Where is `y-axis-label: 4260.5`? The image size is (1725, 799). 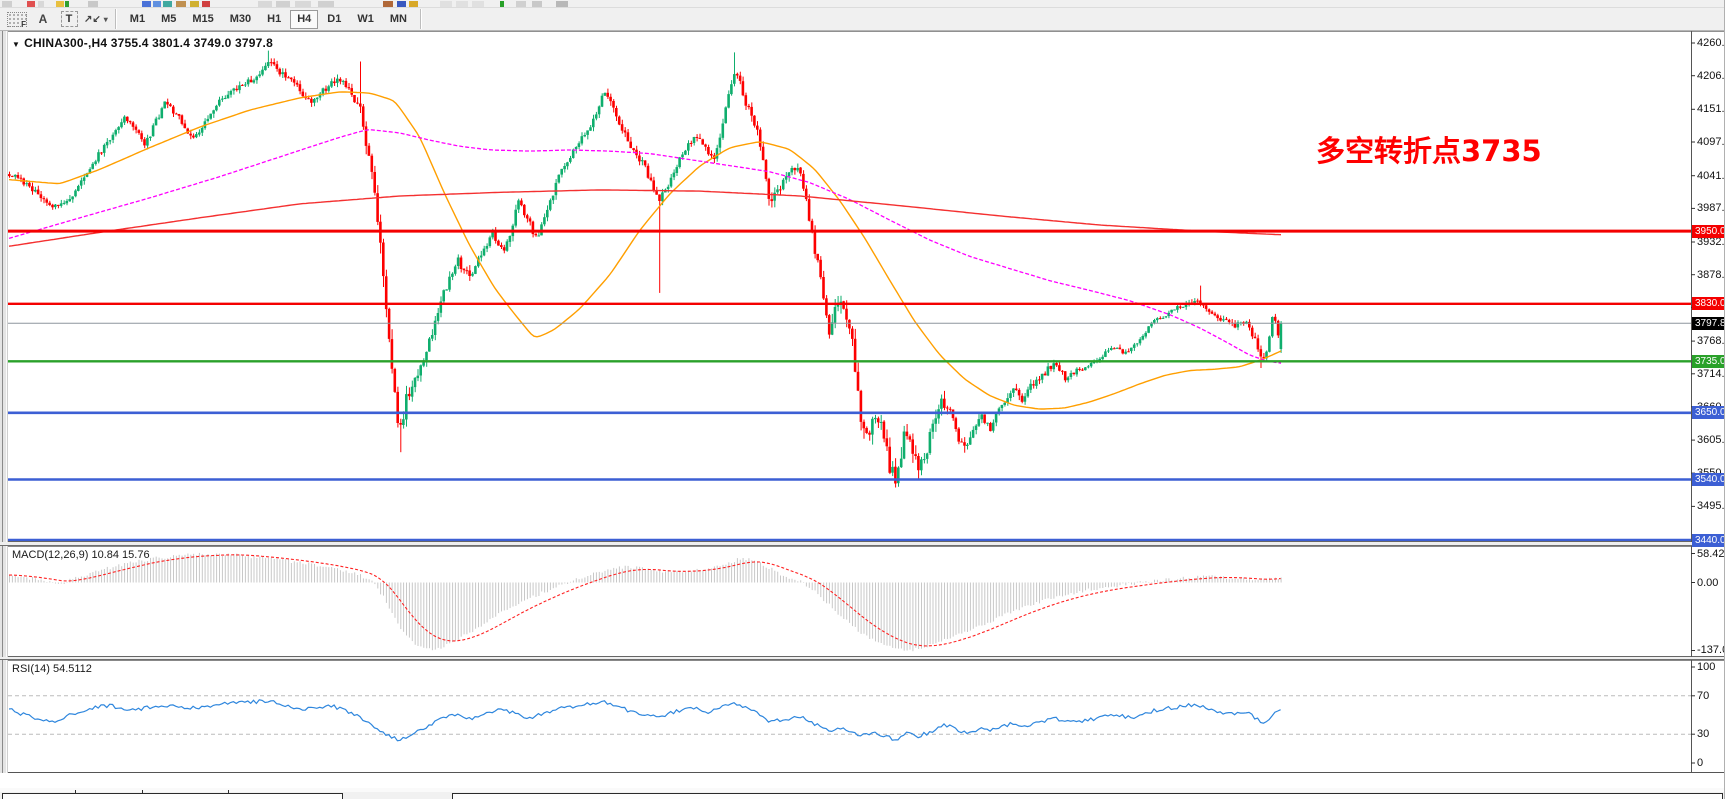
y-axis-label: 4260.5 is located at coordinates (1711, 43).